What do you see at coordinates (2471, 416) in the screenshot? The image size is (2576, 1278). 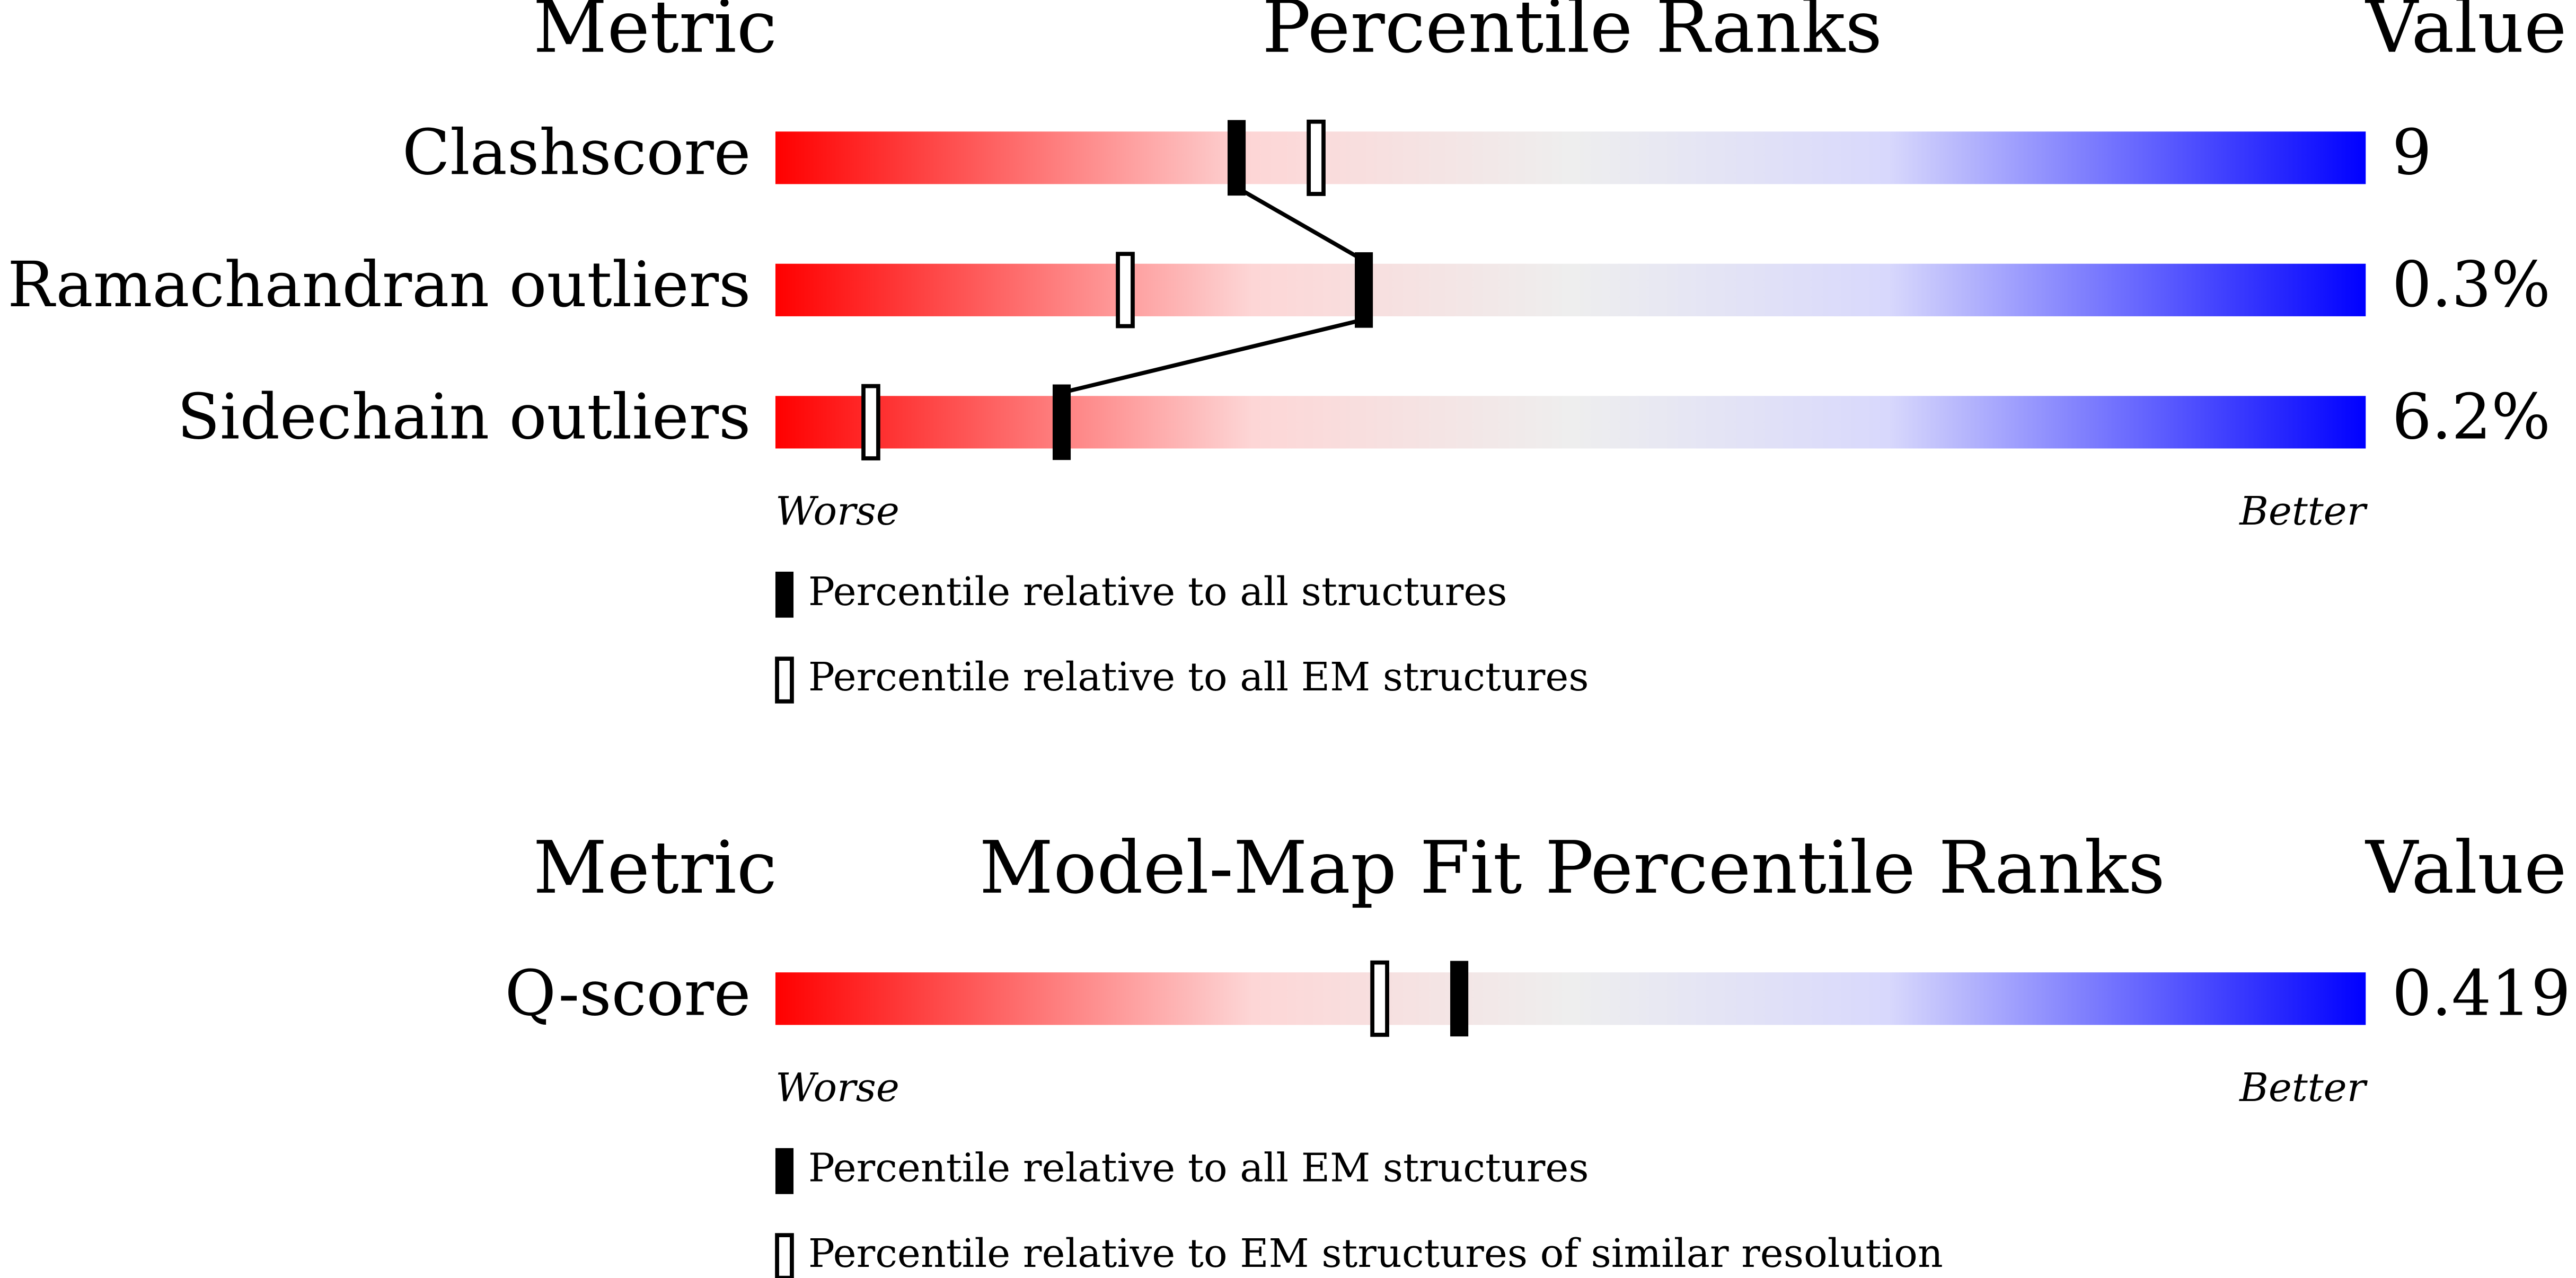 I see `metric-value: 6.2%` at bounding box center [2471, 416].